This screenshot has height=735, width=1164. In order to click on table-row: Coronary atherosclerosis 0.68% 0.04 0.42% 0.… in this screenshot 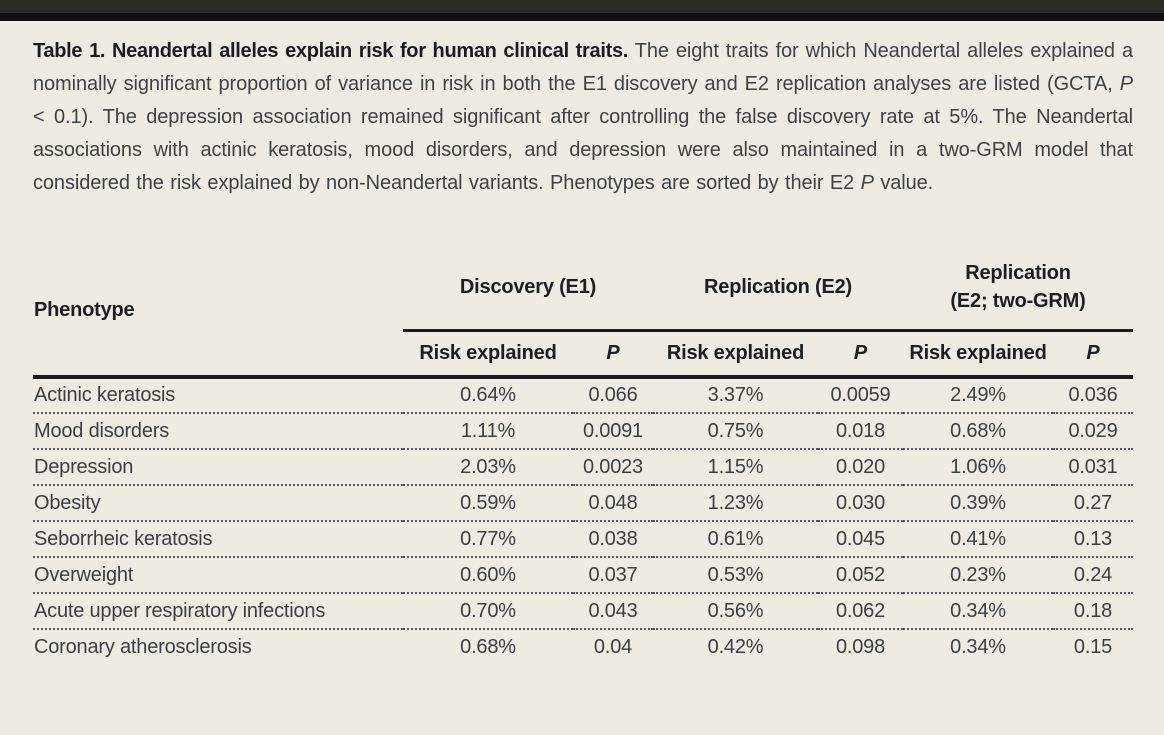, I will do `click(583, 647)`.